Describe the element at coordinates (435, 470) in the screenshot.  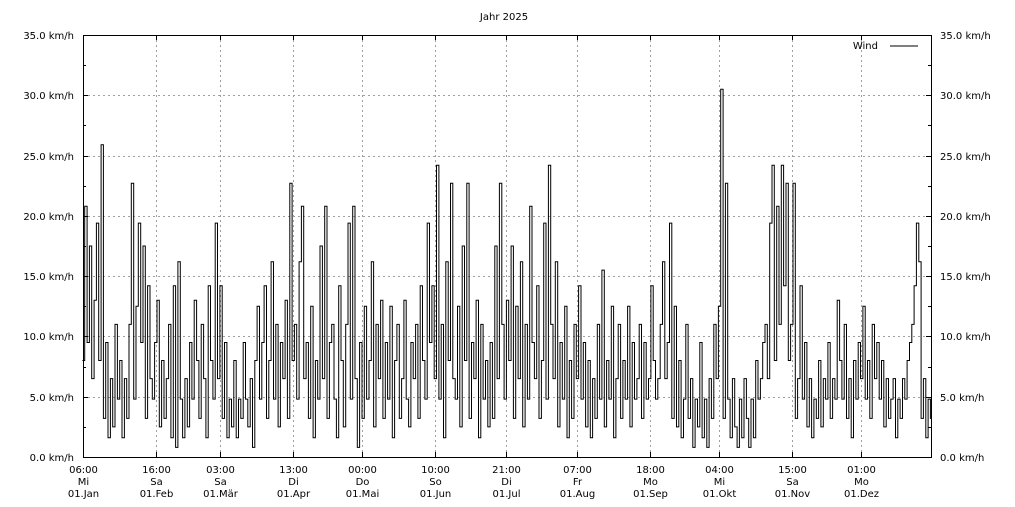
I see `x-tick-label-time: 10:00` at that location.